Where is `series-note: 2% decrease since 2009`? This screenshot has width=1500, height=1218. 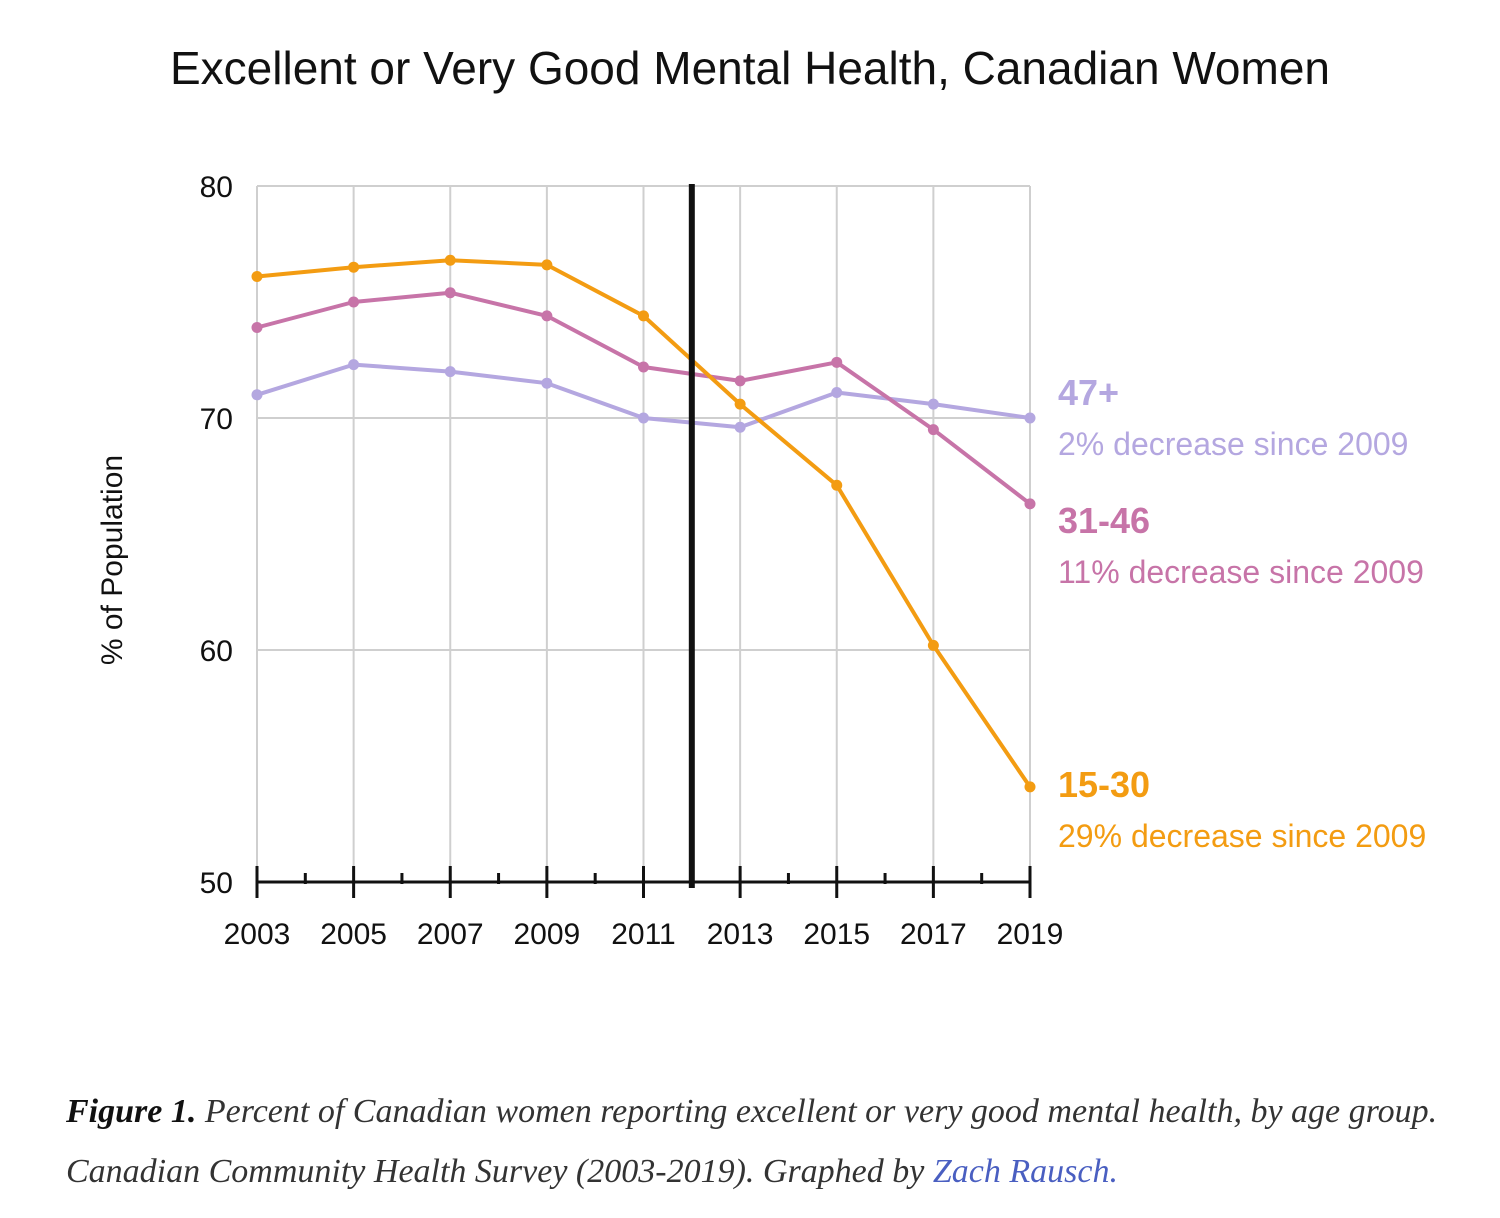 series-note: 2% decrease since 2009 is located at coordinates (1233, 444).